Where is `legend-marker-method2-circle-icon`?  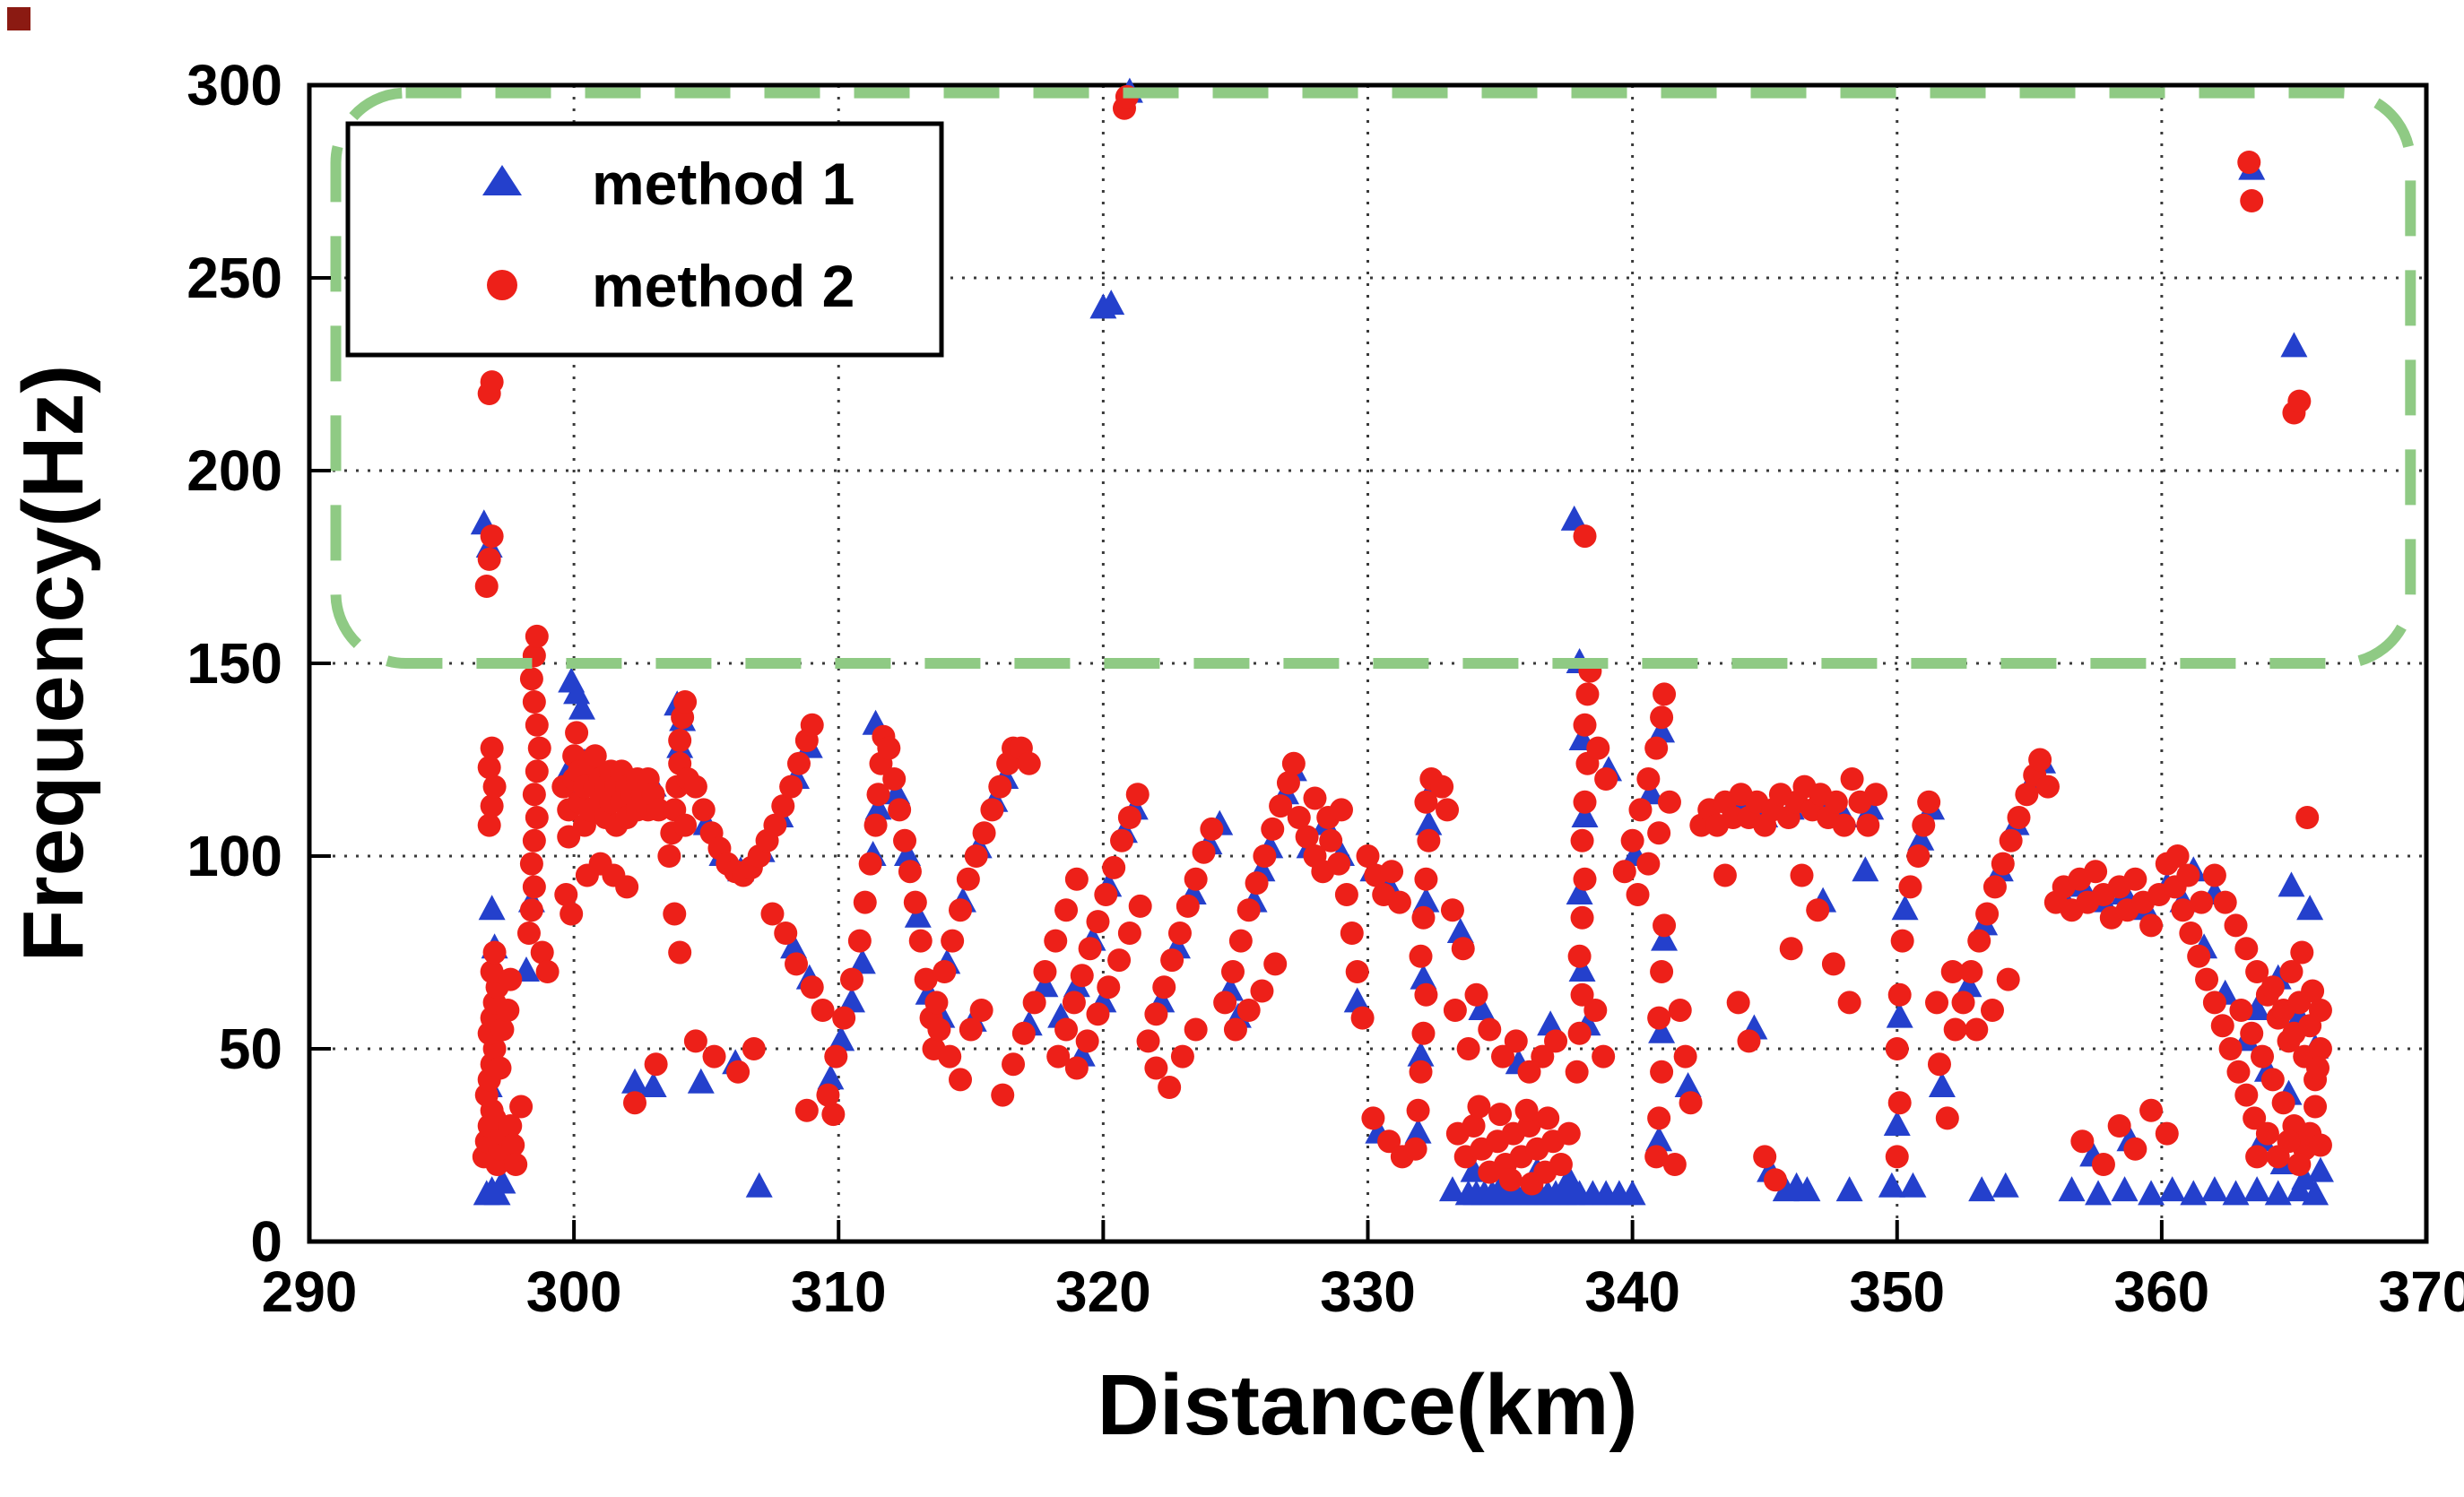
legend-marker-method2-circle-icon is located at coordinates (502, 285).